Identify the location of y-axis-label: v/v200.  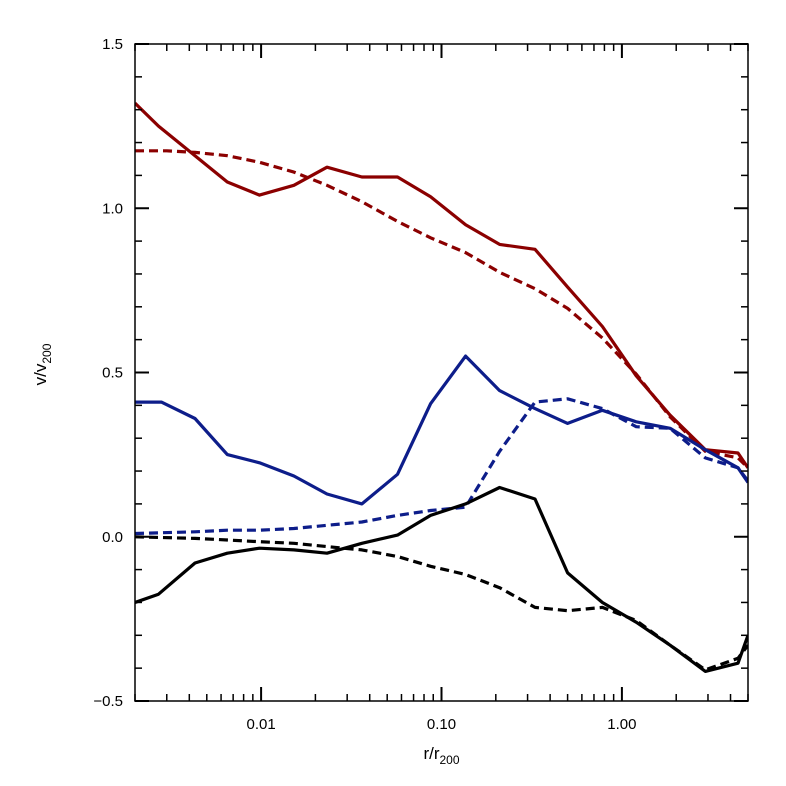
(42, 364).